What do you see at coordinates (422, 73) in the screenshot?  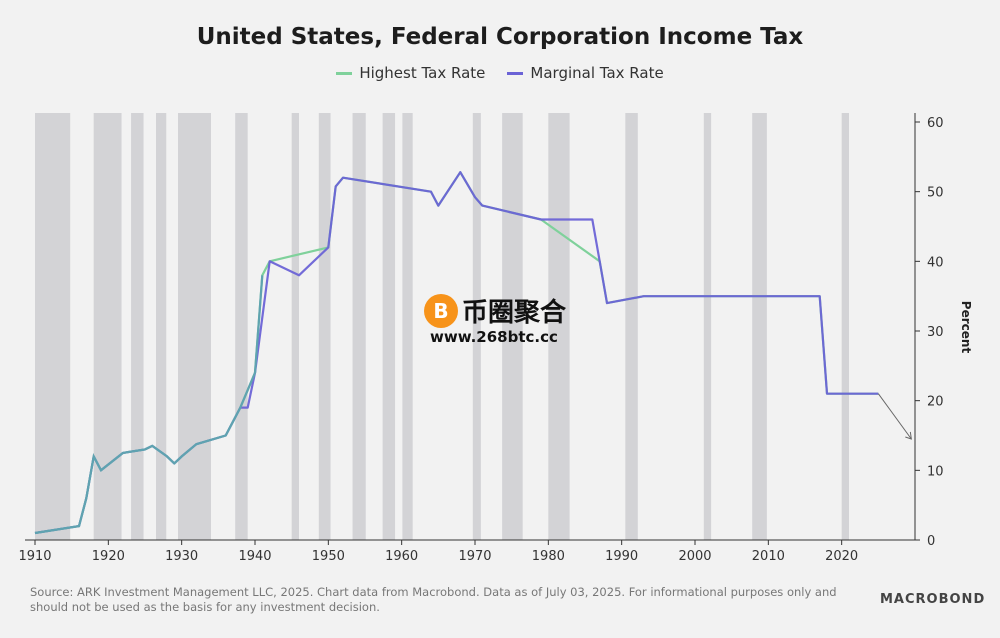 I see `legend-label-highest: Highest Tax Rate` at bounding box center [422, 73].